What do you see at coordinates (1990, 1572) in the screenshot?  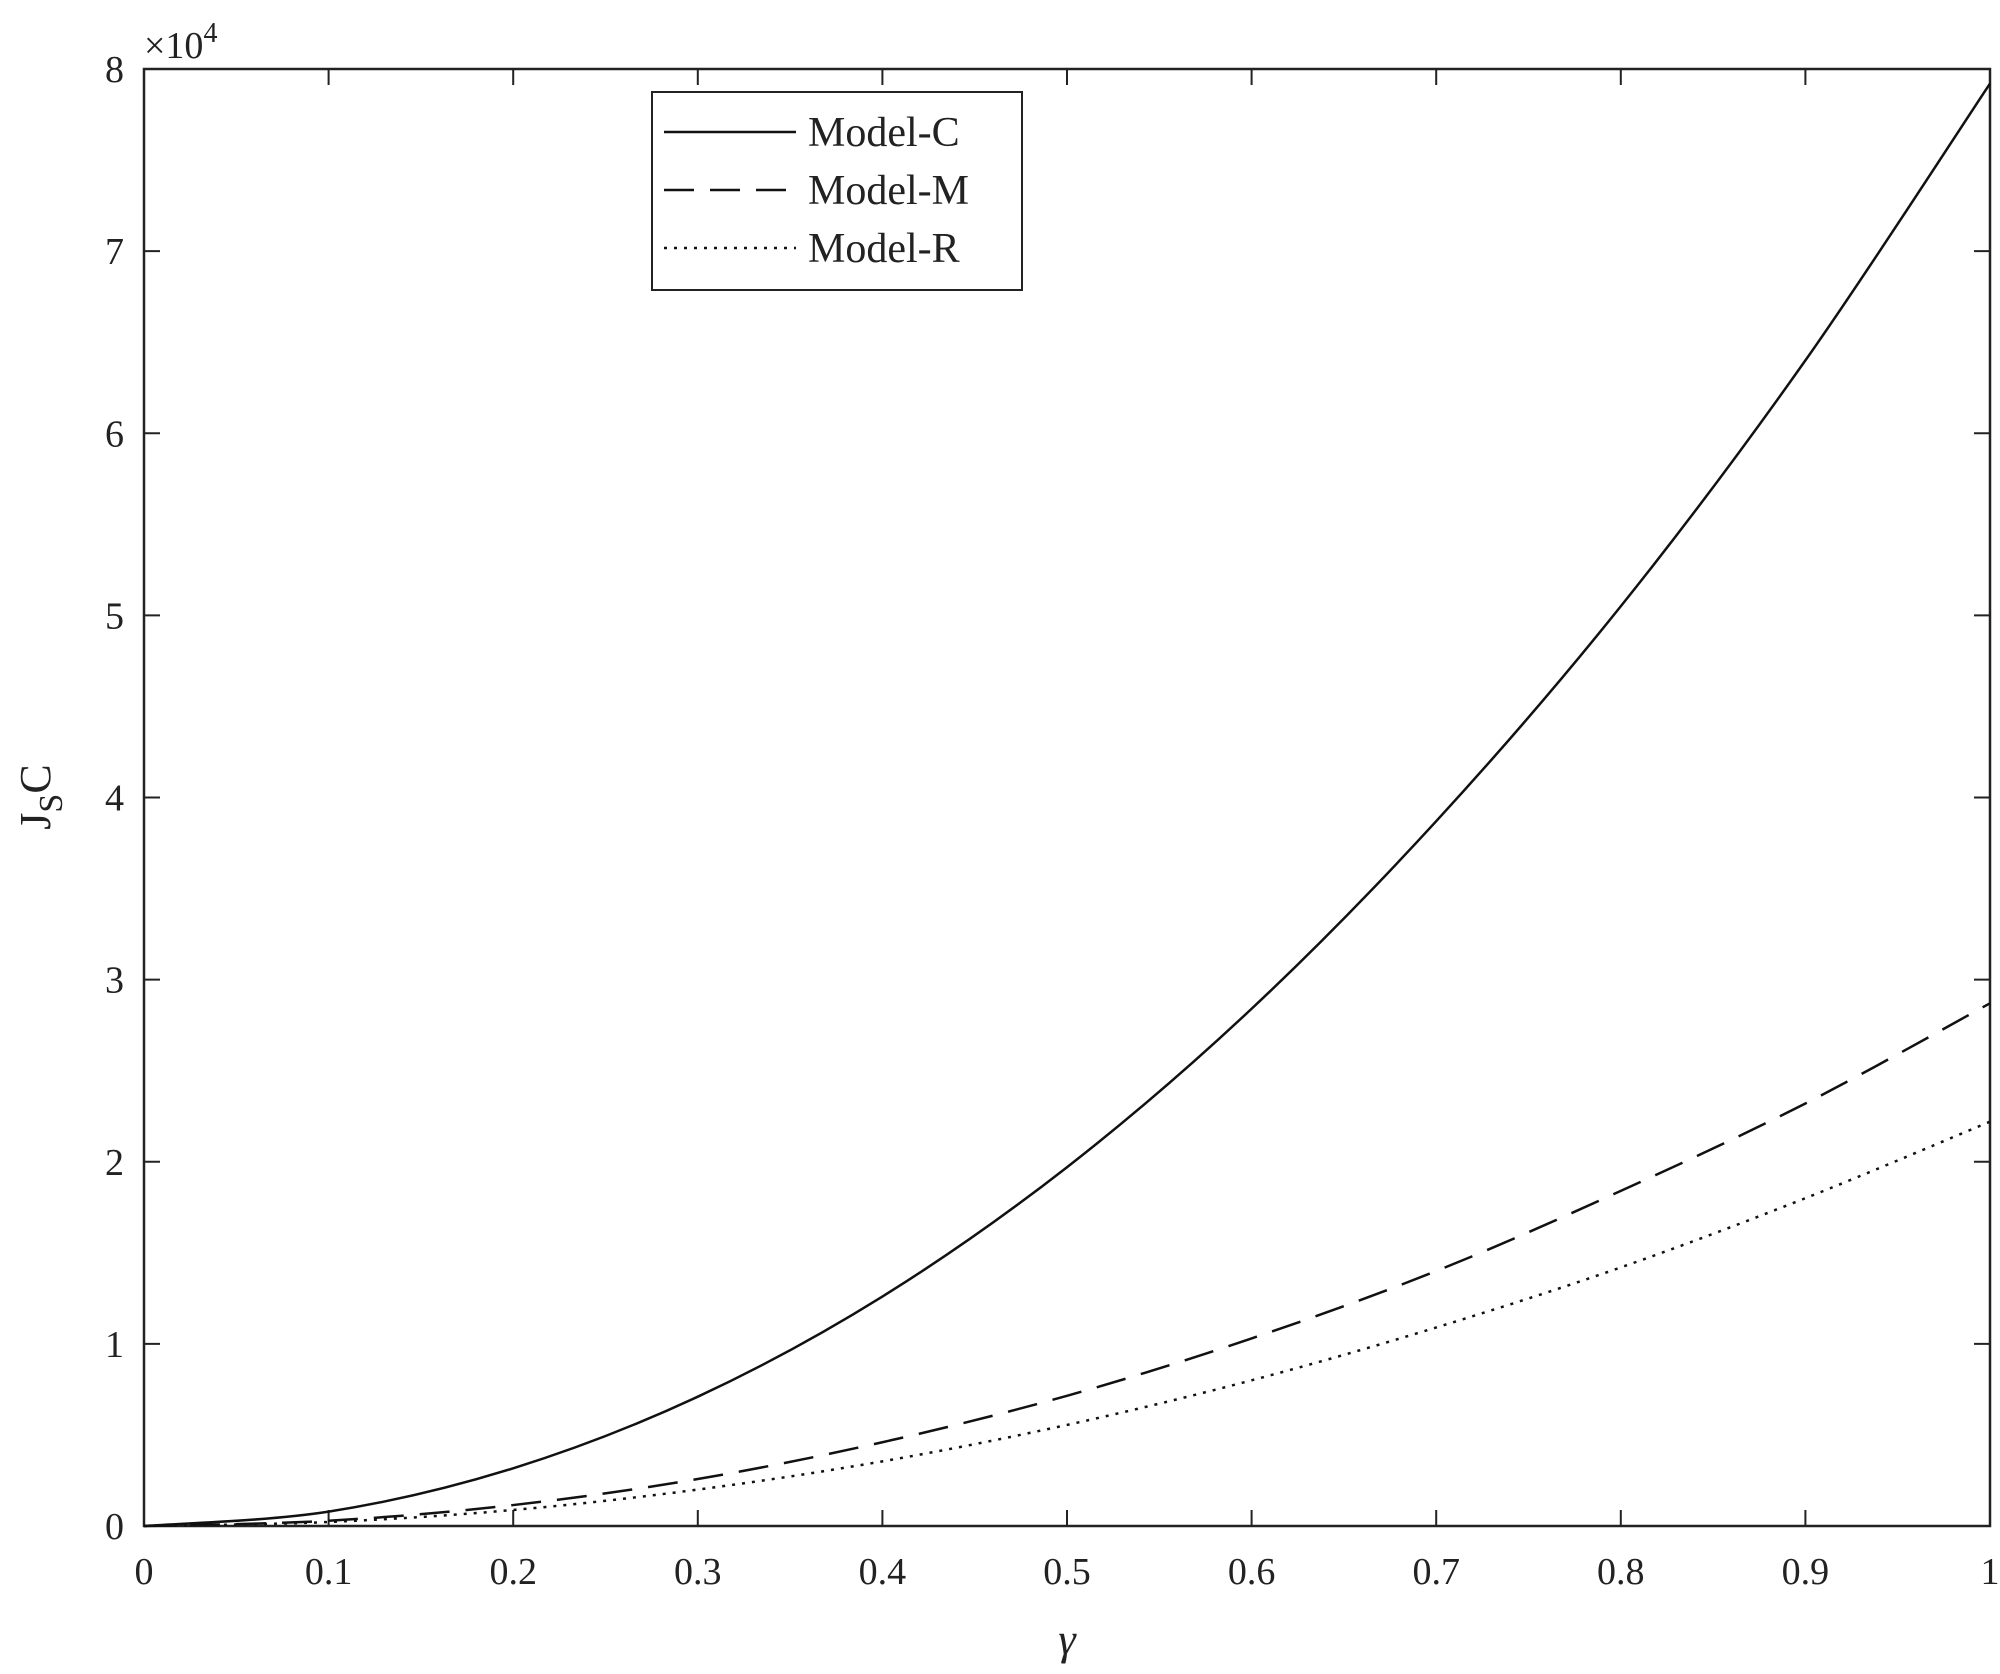 I see `x-tick-label: 1` at bounding box center [1990, 1572].